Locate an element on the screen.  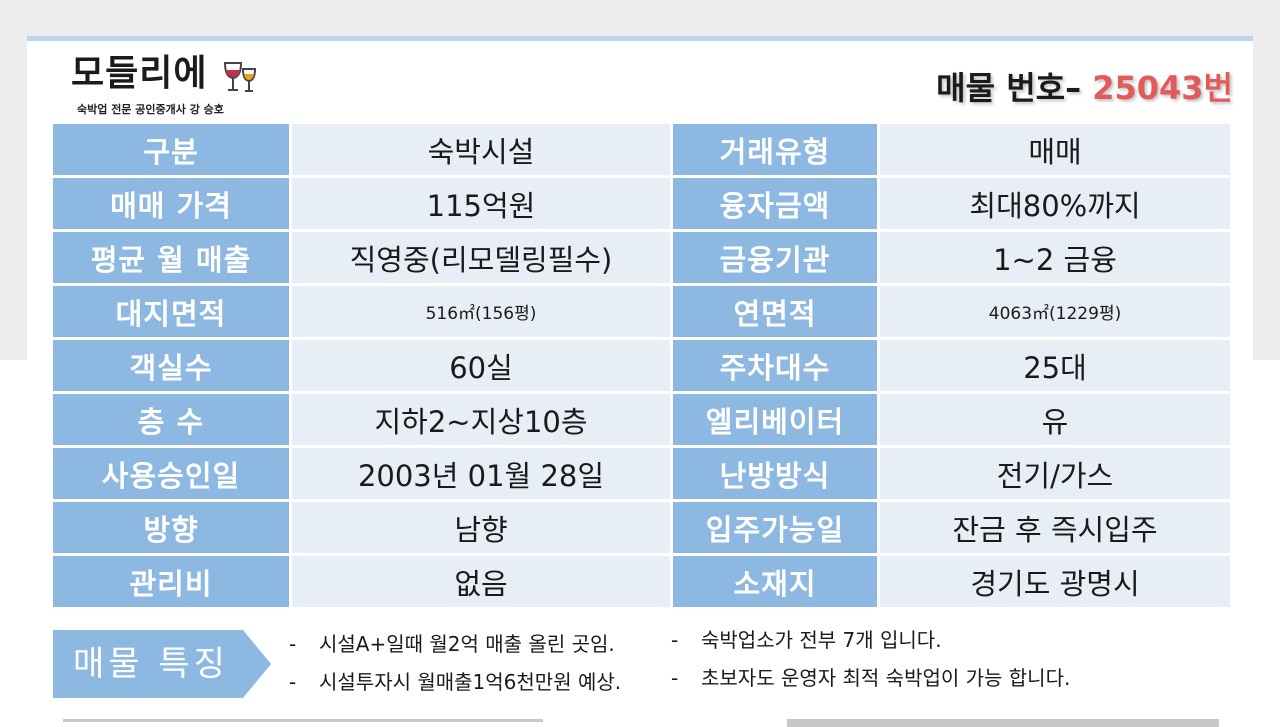
info-row: 구분 숙박시설 거래유형 매매 is located at coordinates (641, 149).